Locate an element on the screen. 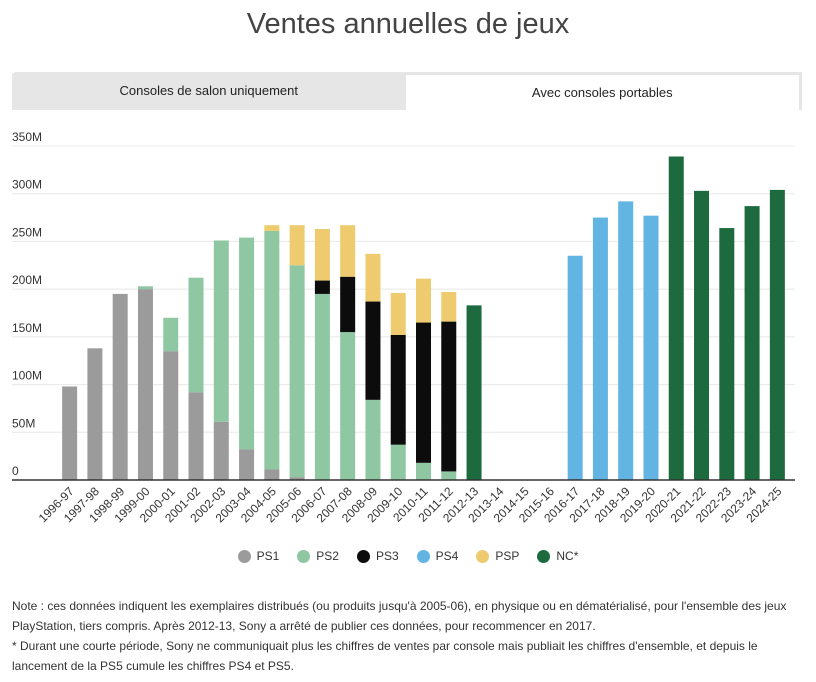 This screenshot has width=816, height=682. legend-swatch-ps3 is located at coordinates (363, 556).